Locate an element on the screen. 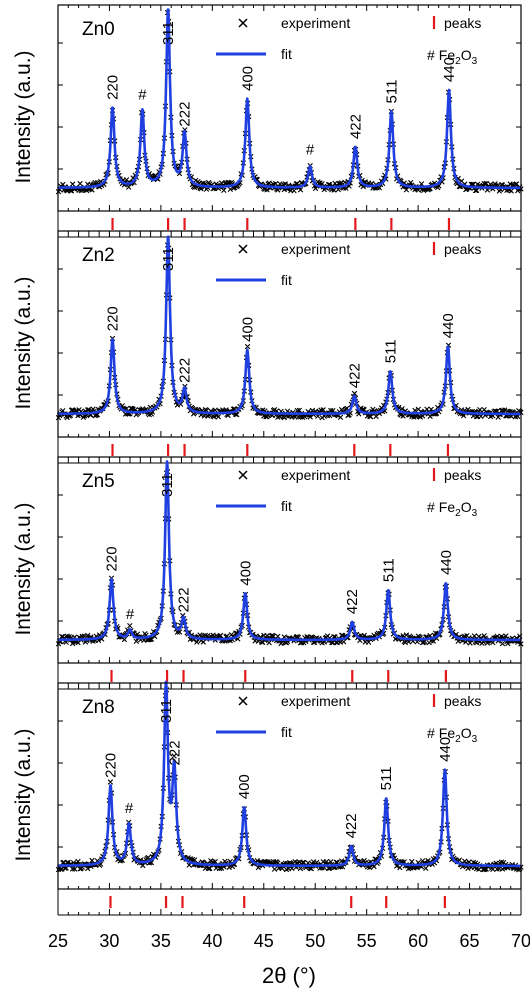 The width and height of the screenshot is (530, 995). x-tick-label: 25 is located at coordinates (58, 941).